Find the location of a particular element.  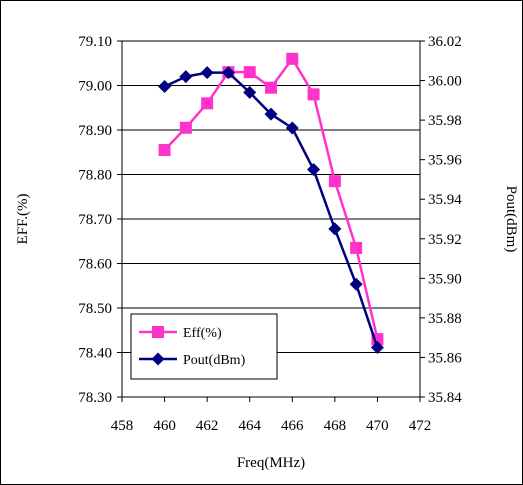

y2-tick-label: 35.96 is located at coordinates (445, 161).